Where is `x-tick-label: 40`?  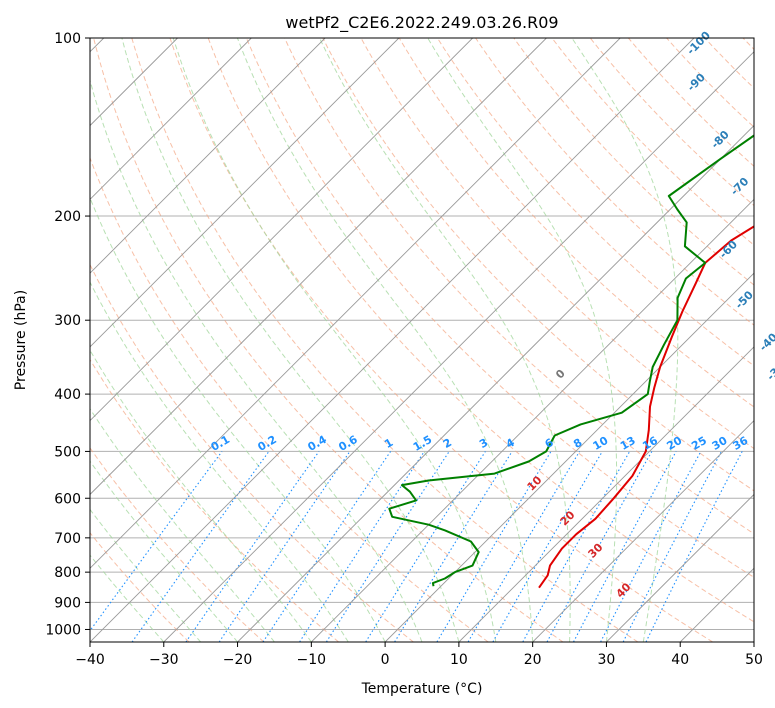 x-tick-label: 40 is located at coordinates (680, 660).